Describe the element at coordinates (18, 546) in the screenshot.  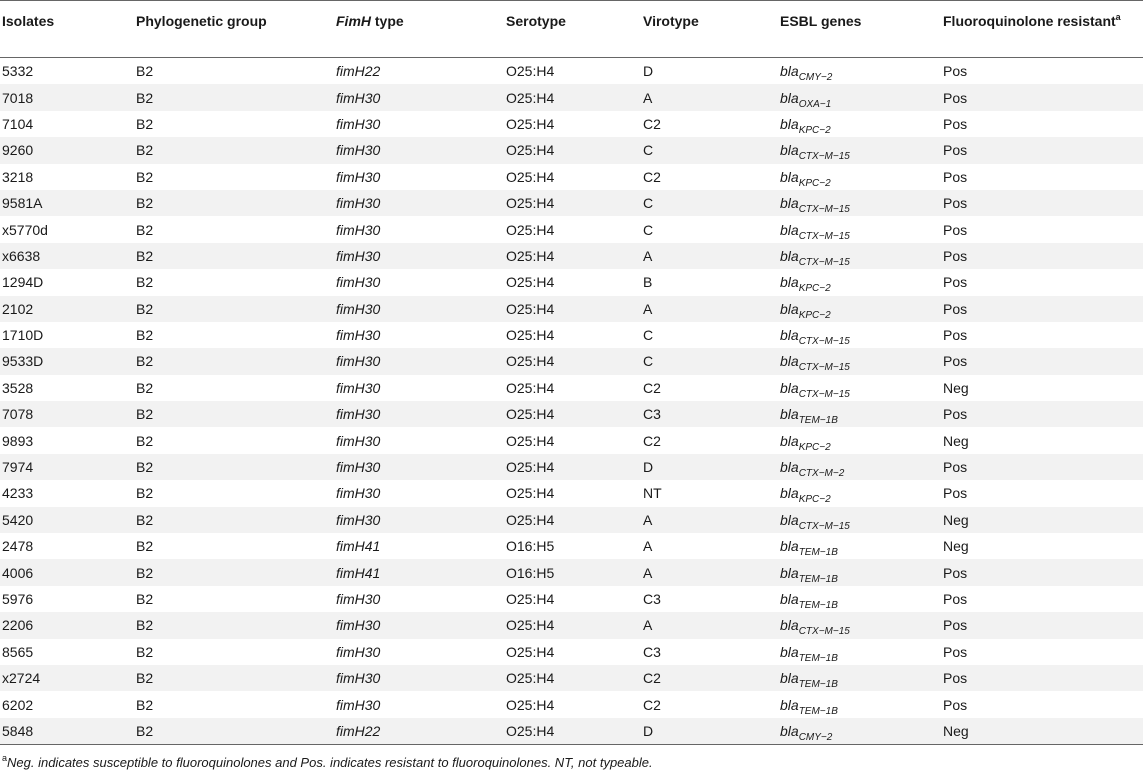
I see `cell-isolate: 2478` at that location.